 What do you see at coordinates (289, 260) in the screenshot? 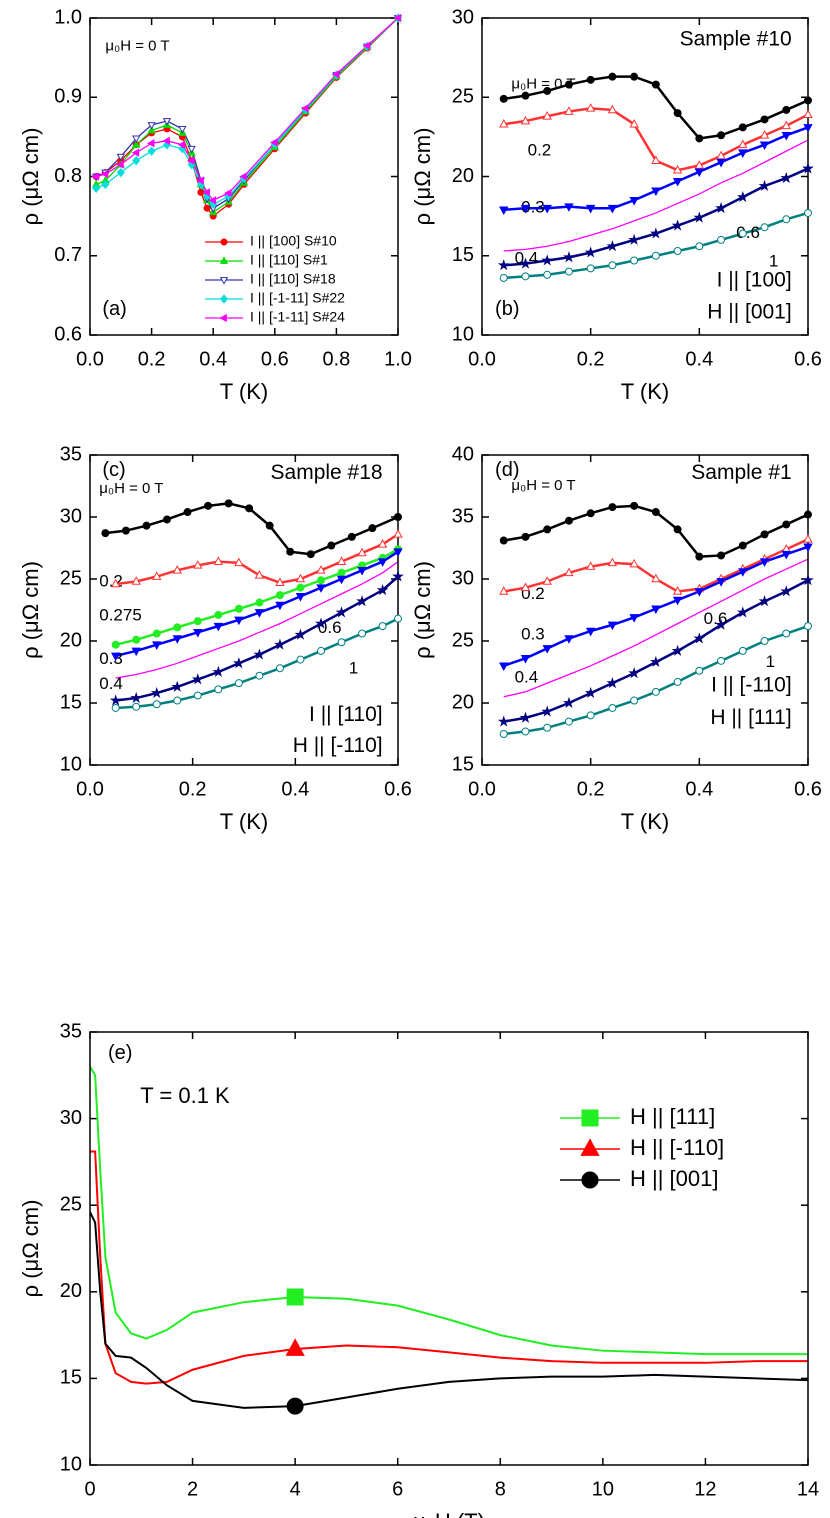
I see `legend-label: I || [110] S#1` at bounding box center [289, 260].